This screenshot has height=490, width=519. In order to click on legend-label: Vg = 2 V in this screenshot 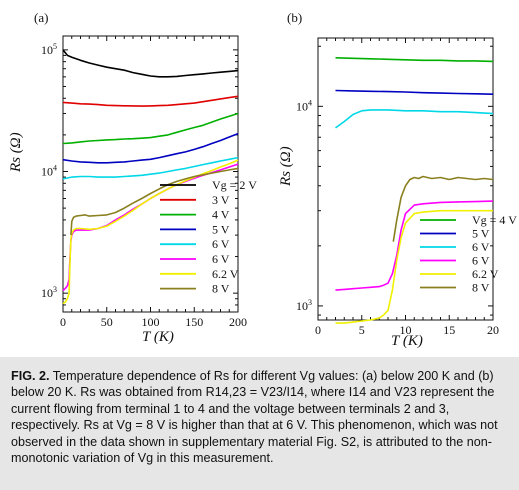, I will do `click(234, 185)`.